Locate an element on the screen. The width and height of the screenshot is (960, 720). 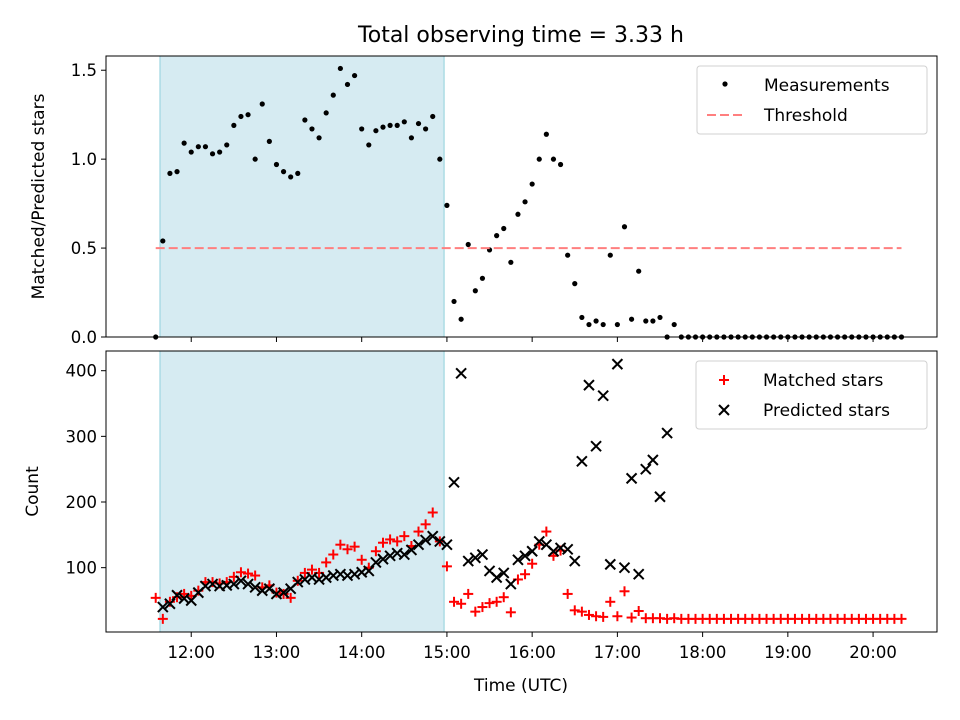
y-tick-label: 100 is located at coordinates (82, 568).